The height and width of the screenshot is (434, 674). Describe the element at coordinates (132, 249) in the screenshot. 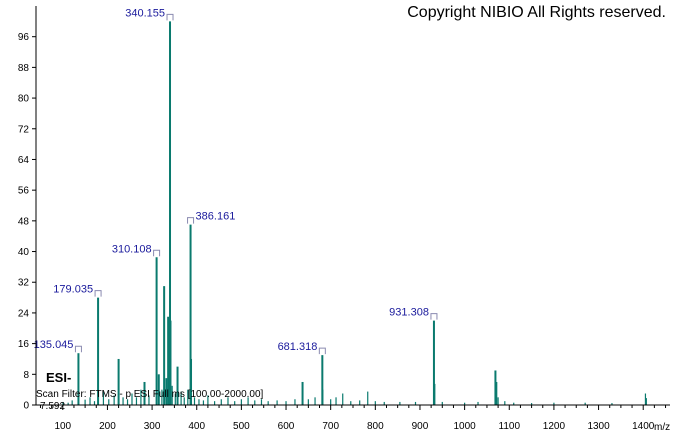

I see `peak-label: 310.108` at that location.